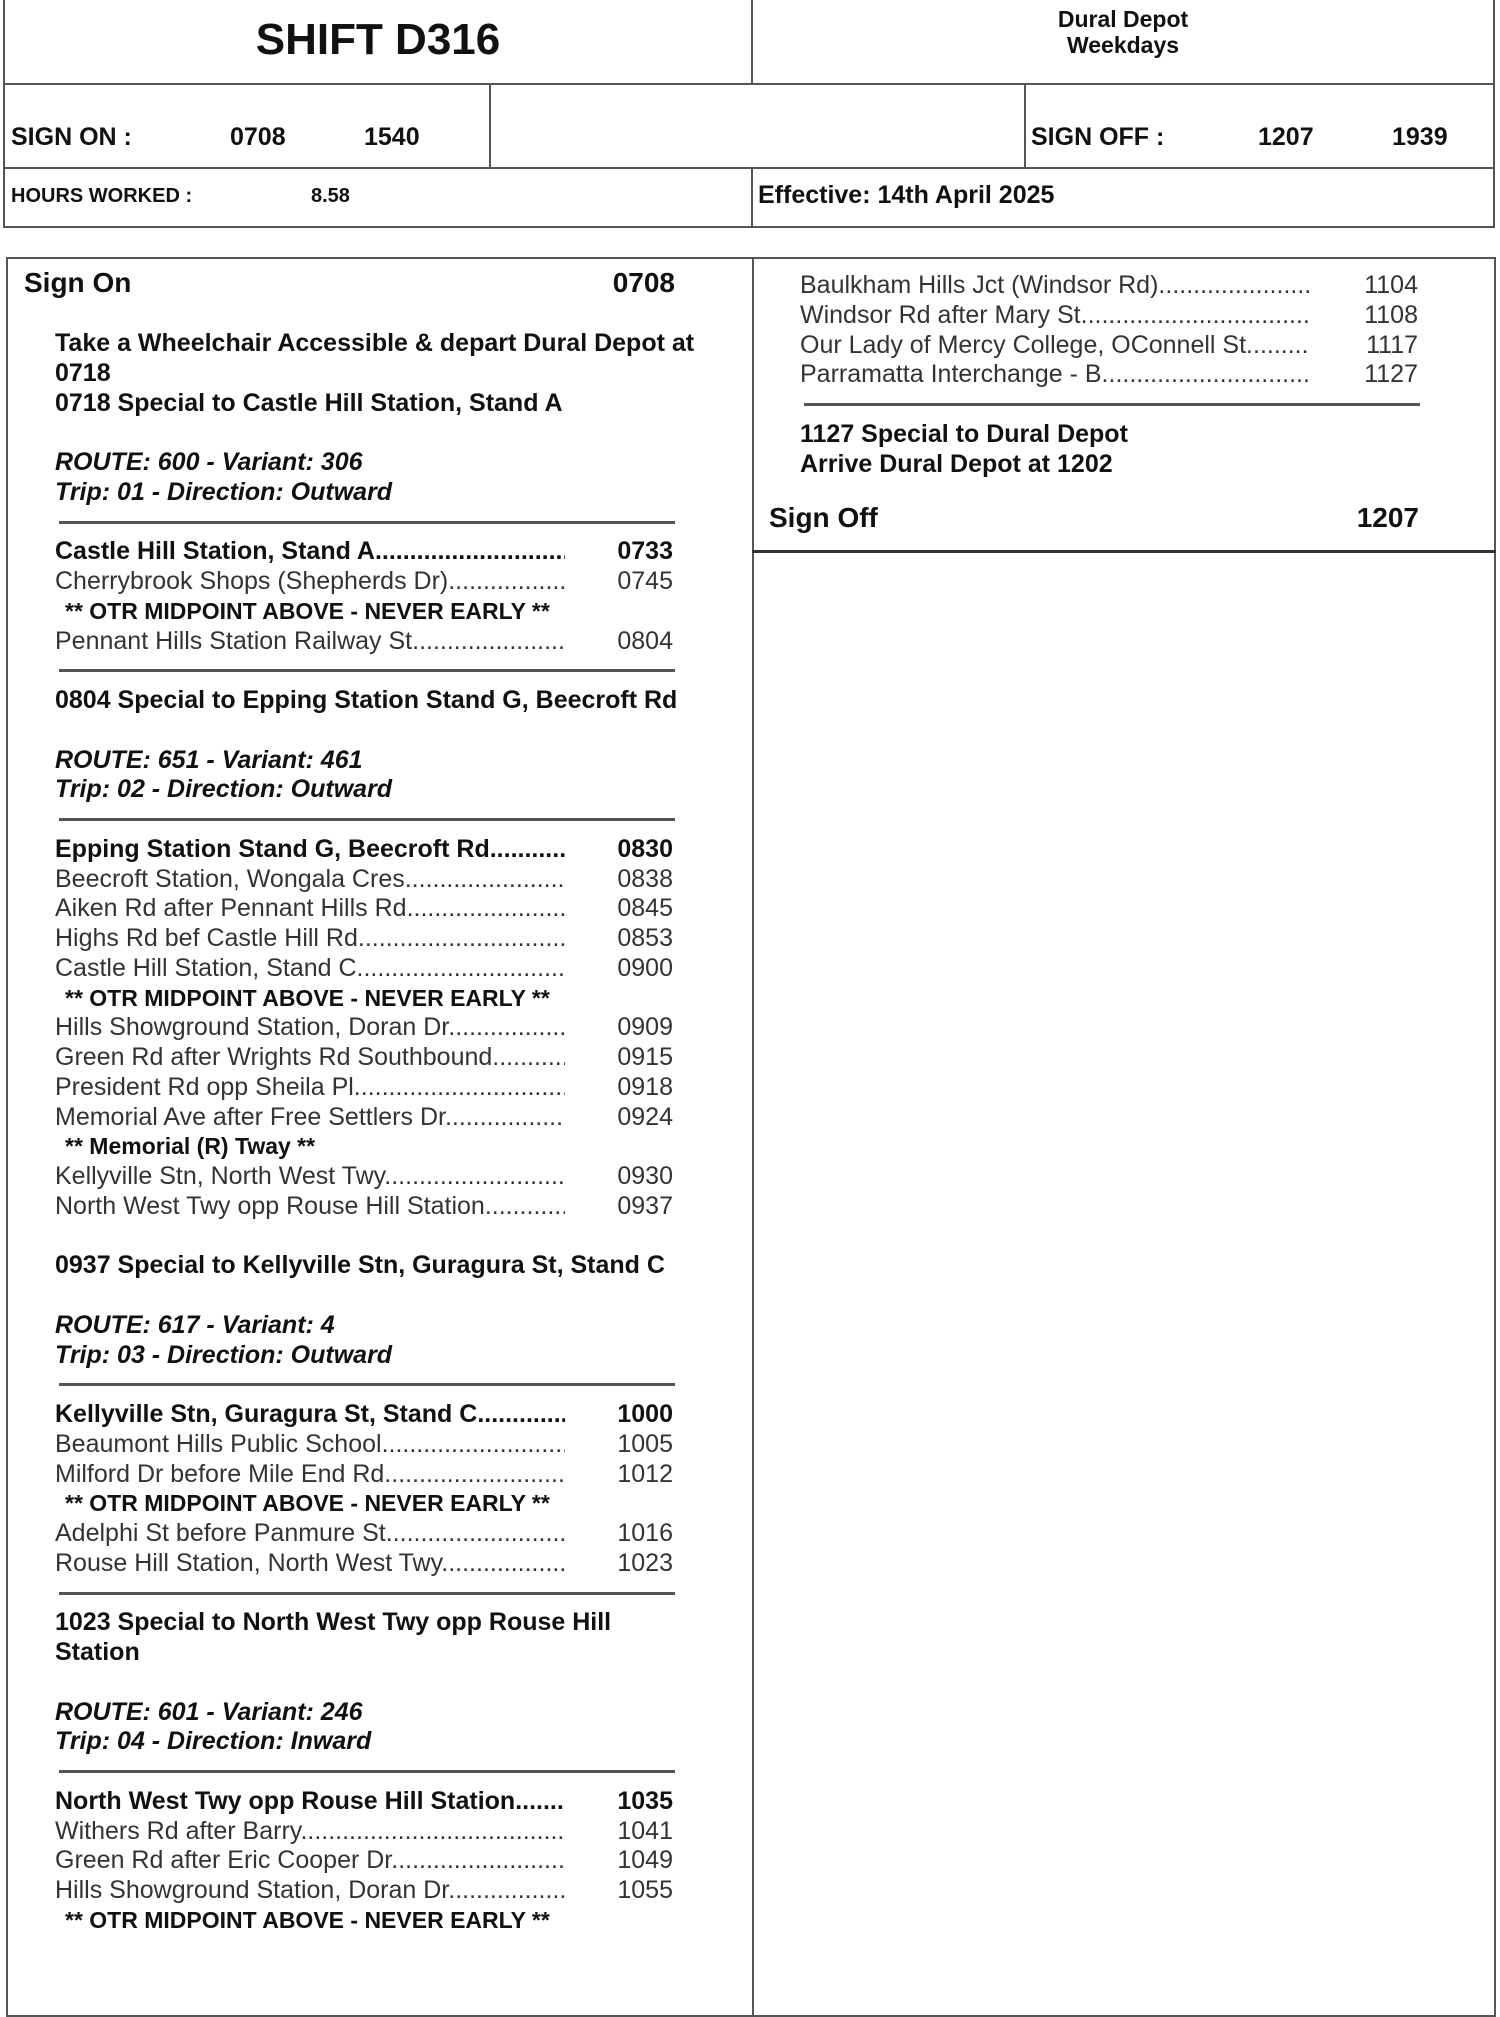 Image resolution: width=1500 pixels, height=2017 pixels. What do you see at coordinates (645, 1205) in the screenshot?
I see `stop-time: 0937` at bounding box center [645, 1205].